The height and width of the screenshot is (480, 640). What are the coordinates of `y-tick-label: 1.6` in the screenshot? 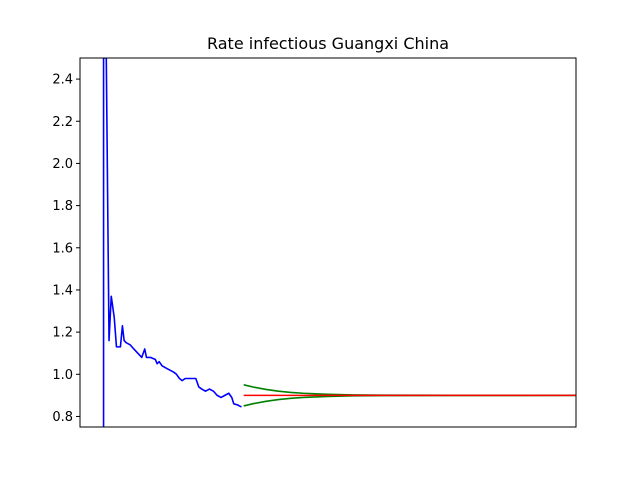 It's located at (62, 248).